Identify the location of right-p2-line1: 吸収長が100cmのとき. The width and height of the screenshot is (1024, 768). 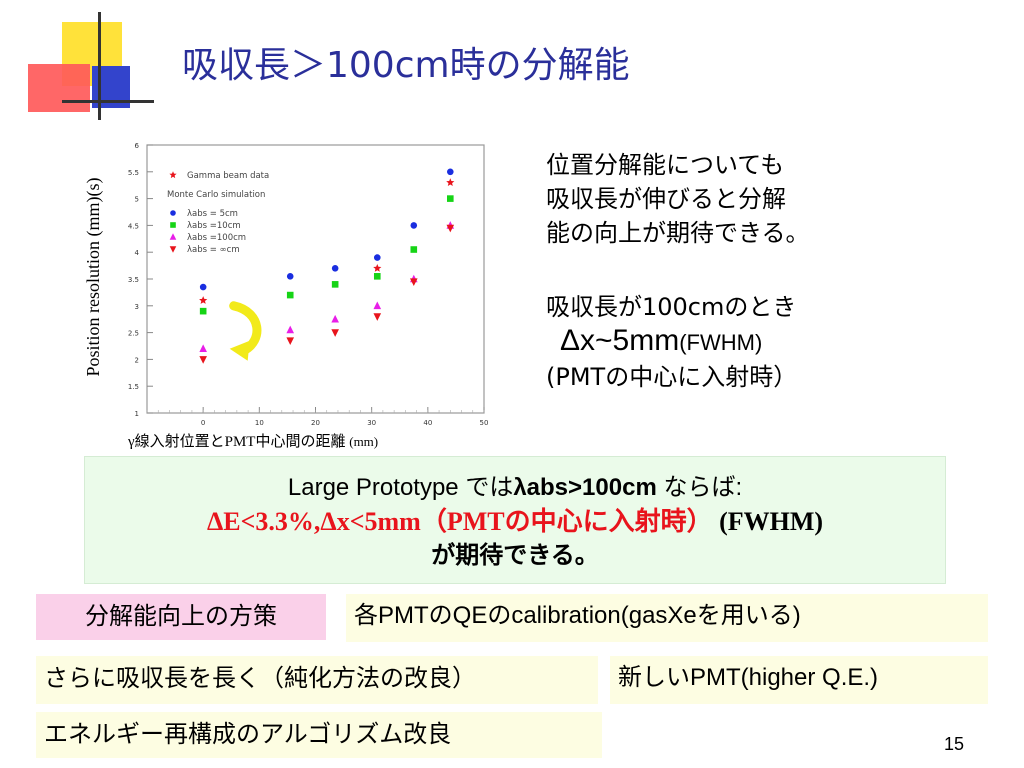
(671, 307).